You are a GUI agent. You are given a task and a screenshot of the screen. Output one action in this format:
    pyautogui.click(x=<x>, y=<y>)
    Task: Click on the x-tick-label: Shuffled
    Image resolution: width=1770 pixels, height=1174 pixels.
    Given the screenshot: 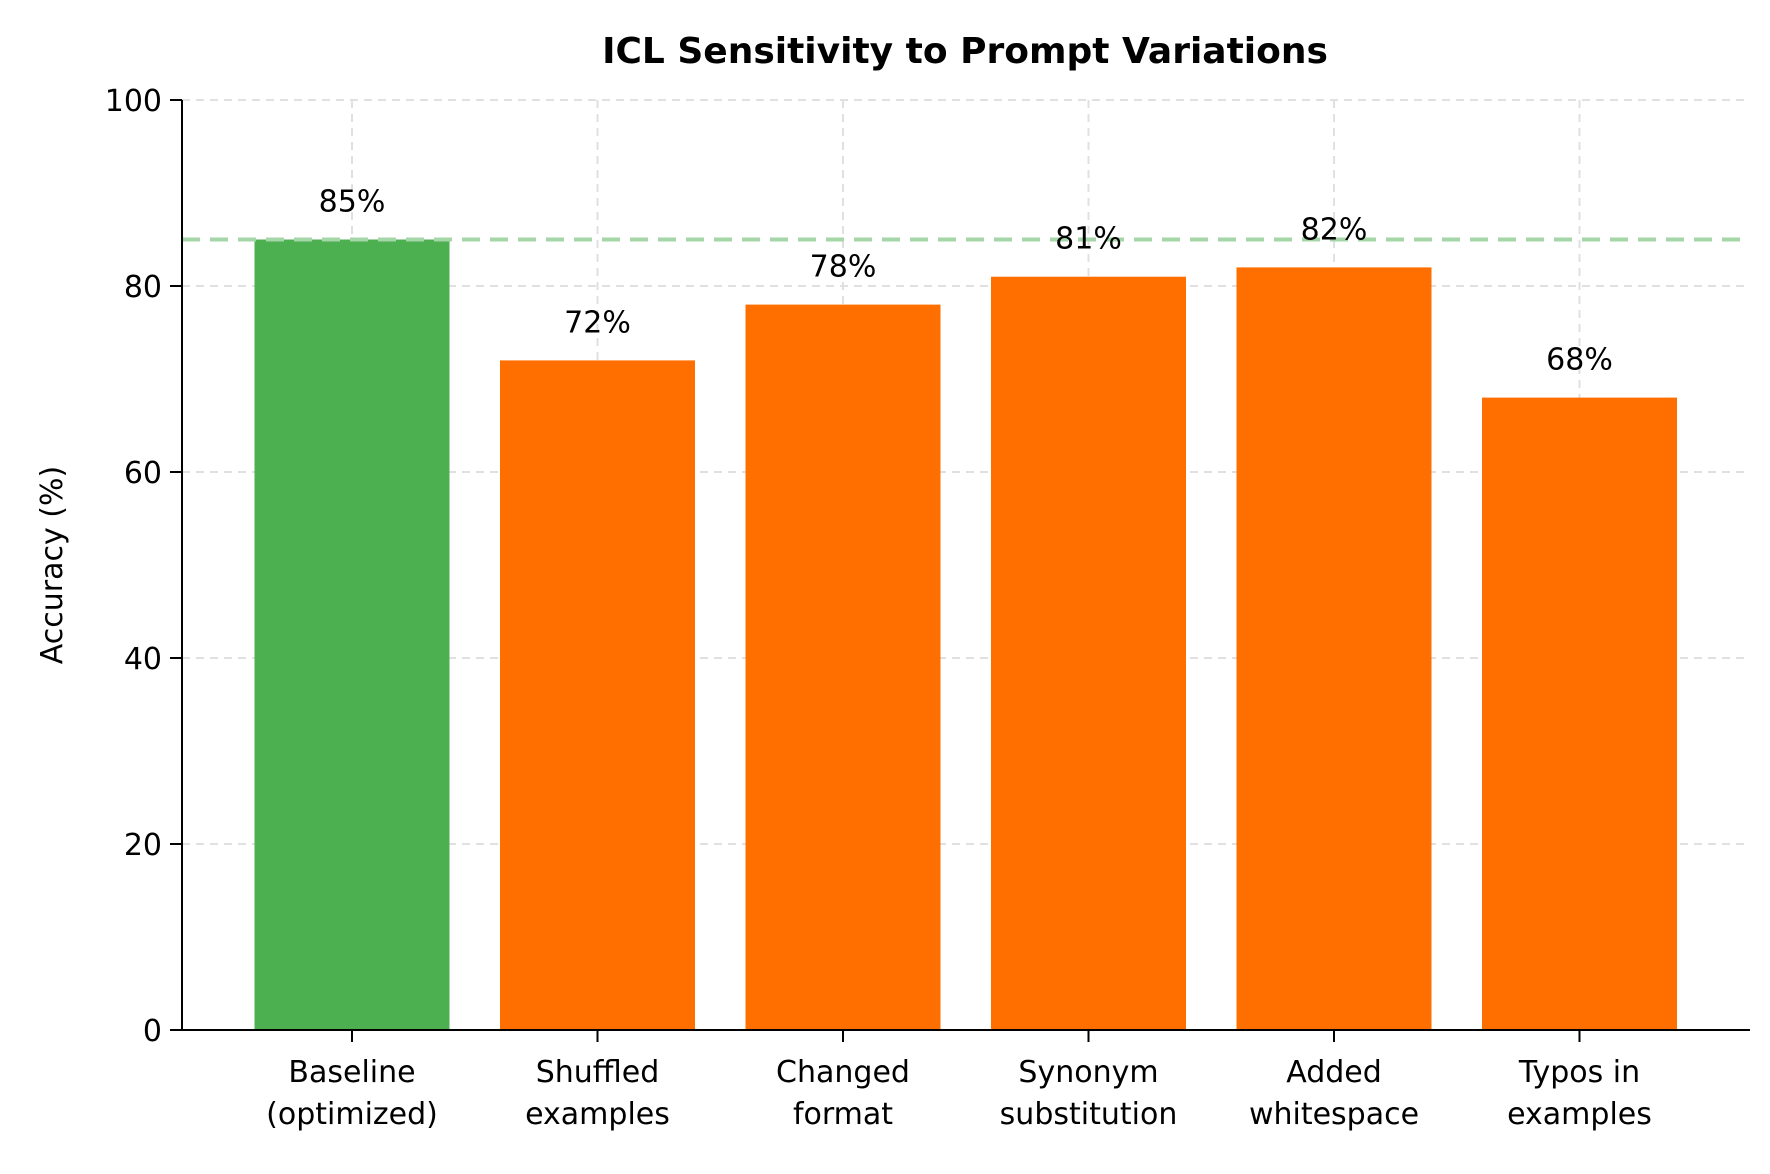 What is the action you would take?
    pyautogui.click(x=598, y=1072)
    